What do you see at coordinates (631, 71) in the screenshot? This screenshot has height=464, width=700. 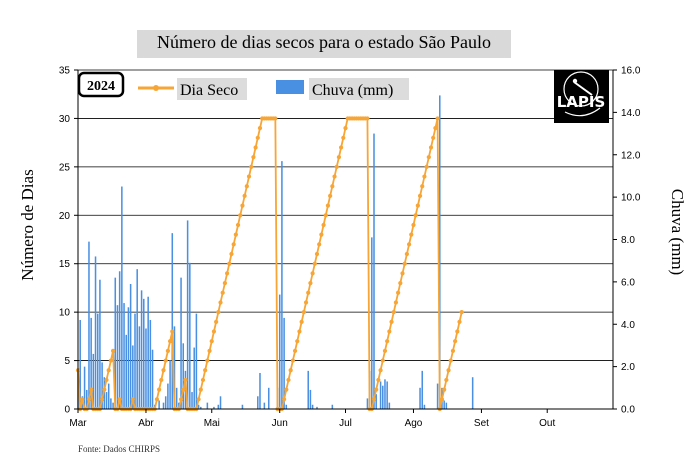 I see `right-tick-label: 16.0` at bounding box center [631, 71].